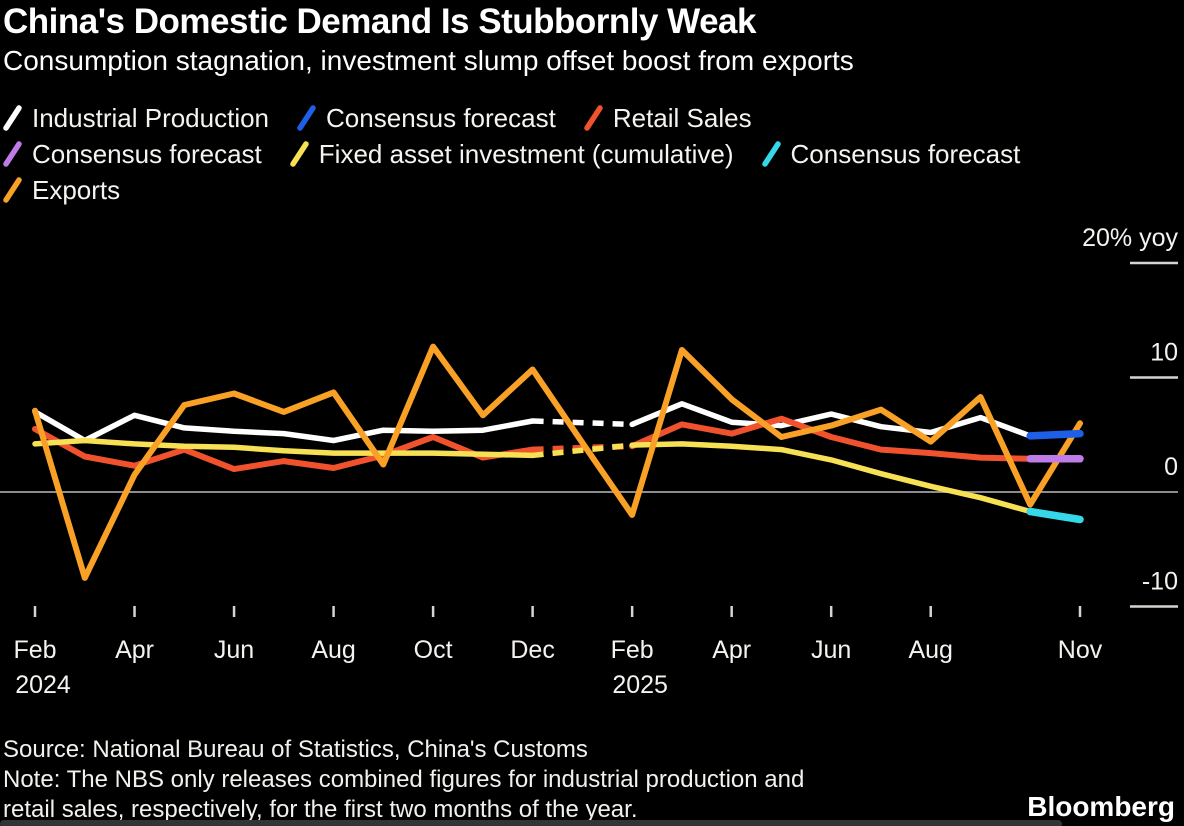  I want to click on y-tick-label: -10, so click(1160, 582).